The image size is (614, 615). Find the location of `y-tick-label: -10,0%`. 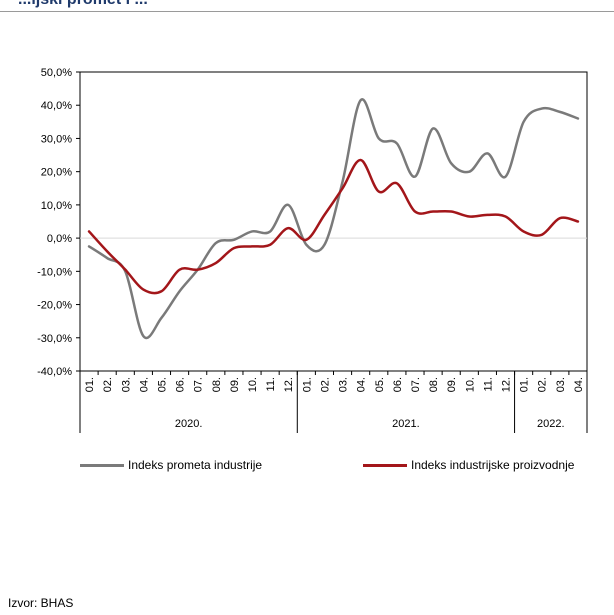

y-tick-label: -10,0% is located at coordinates (54, 272).